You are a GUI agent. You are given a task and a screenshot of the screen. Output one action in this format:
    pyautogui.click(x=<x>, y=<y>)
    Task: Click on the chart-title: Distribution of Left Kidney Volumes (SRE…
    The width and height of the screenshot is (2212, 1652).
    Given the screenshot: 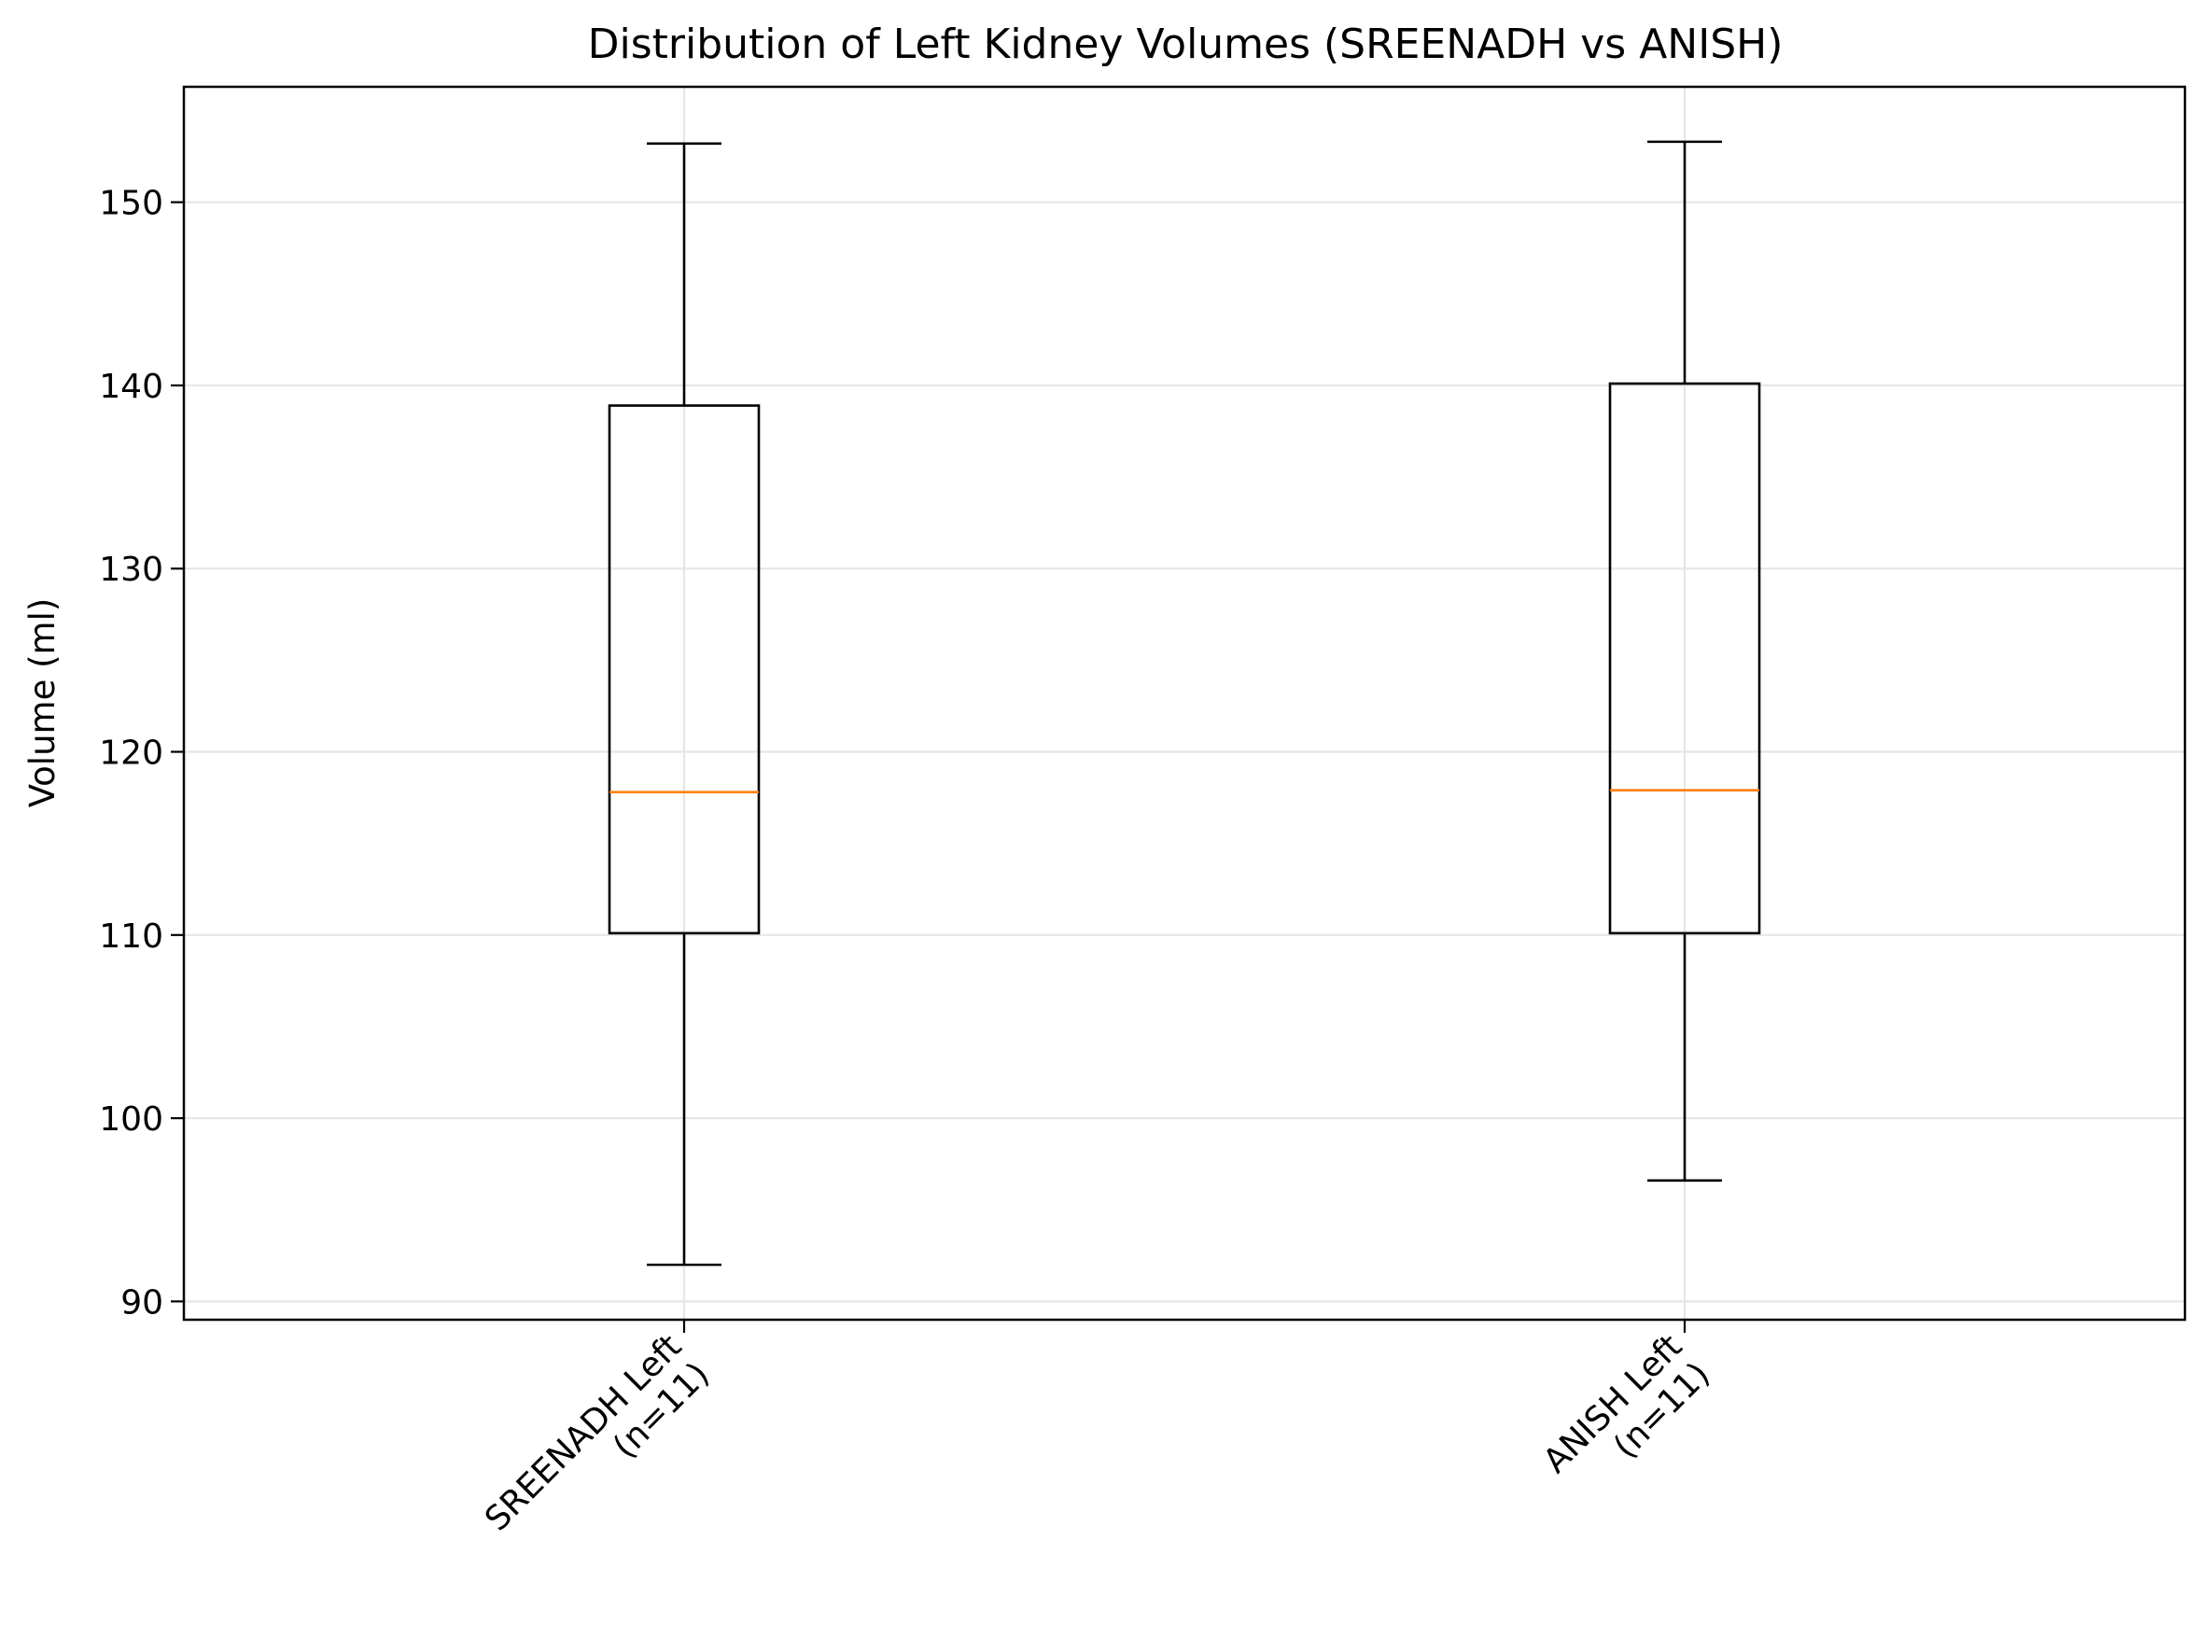 What is the action you would take?
    pyautogui.click(x=1186, y=44)
    